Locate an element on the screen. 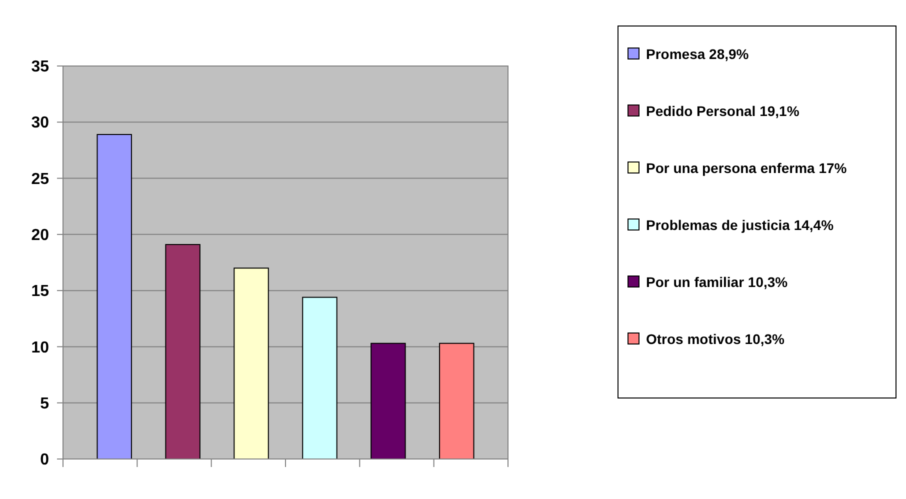 This screenshot has width=906, height=499. legend-label: Problemas de justicia 14,4% is located at coordinates (740, 224).